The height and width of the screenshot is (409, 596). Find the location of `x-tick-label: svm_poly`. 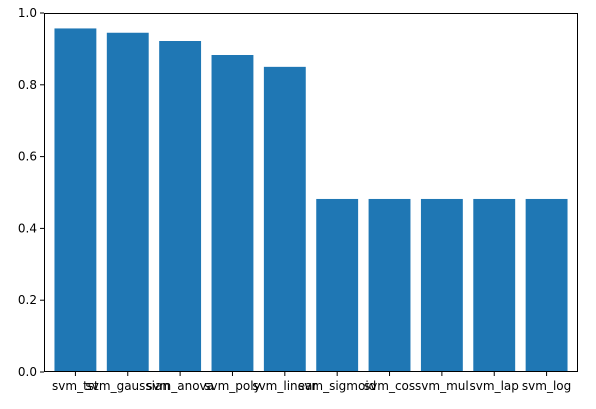

x-tick-label: svm_poly is located at coordinates (232, 386).